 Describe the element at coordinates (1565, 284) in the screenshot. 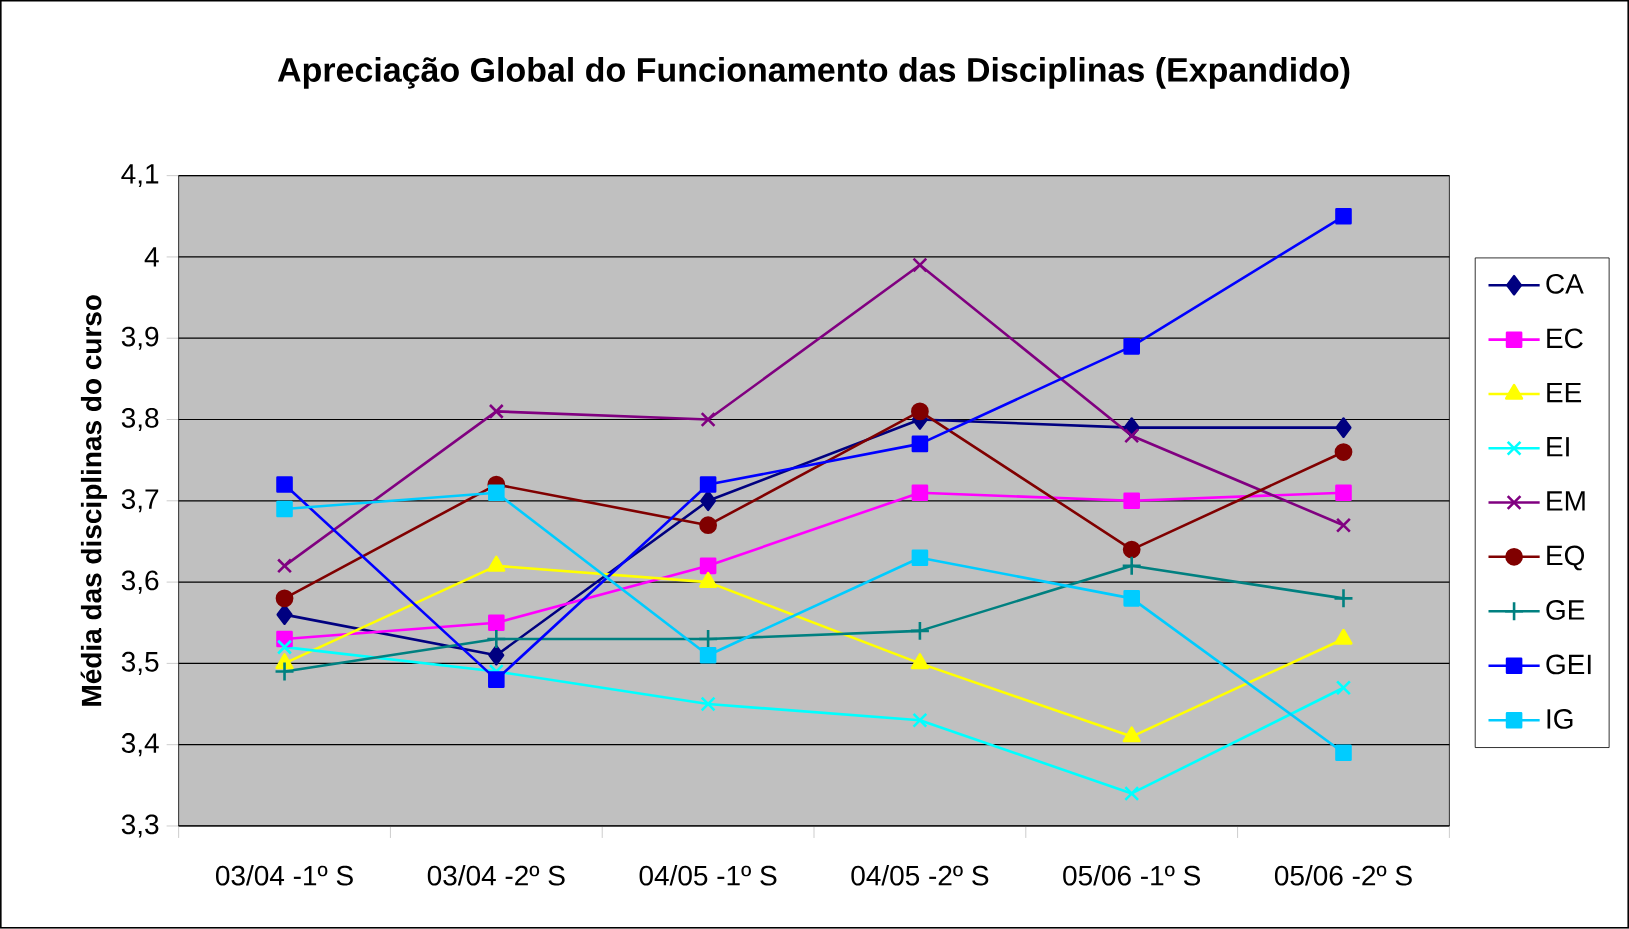

I see `legend-label: CA` at that location.